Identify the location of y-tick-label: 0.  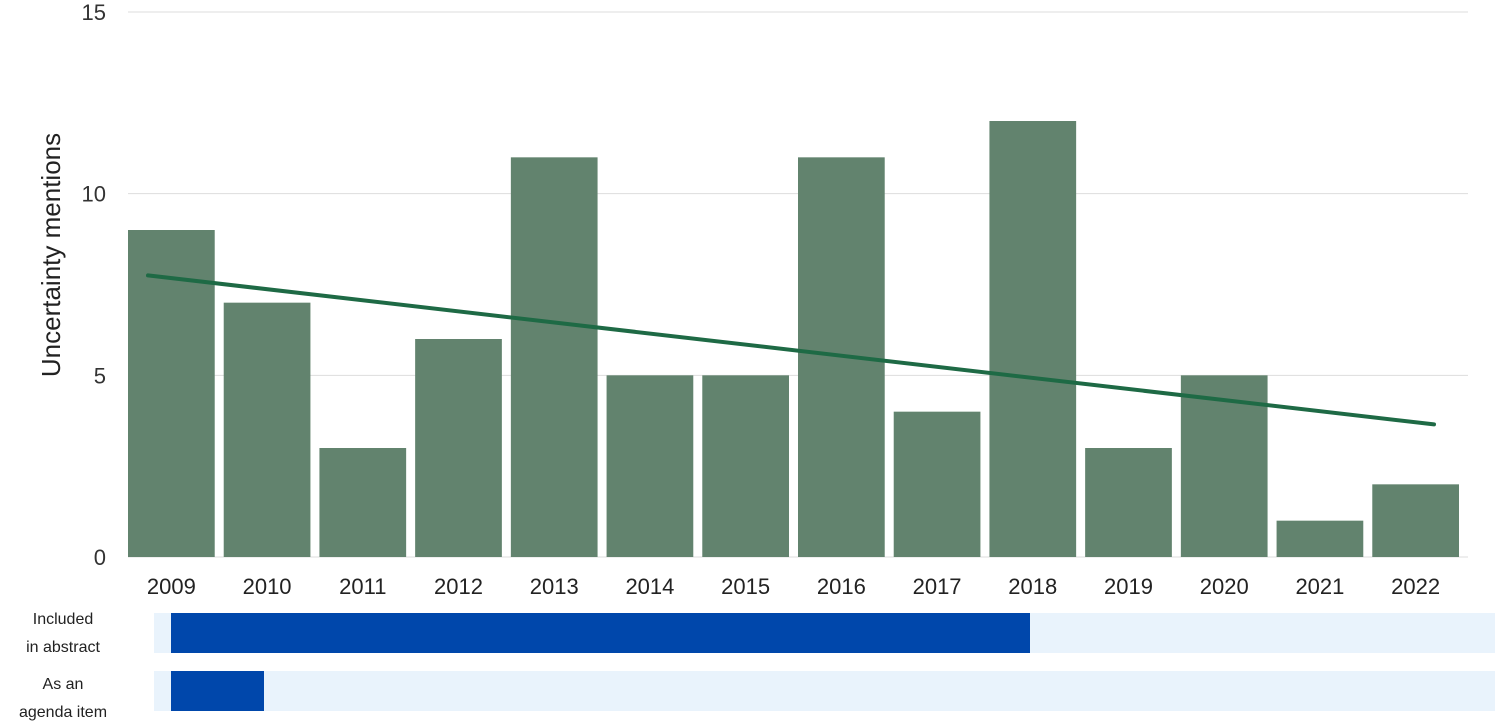
(100, 557).